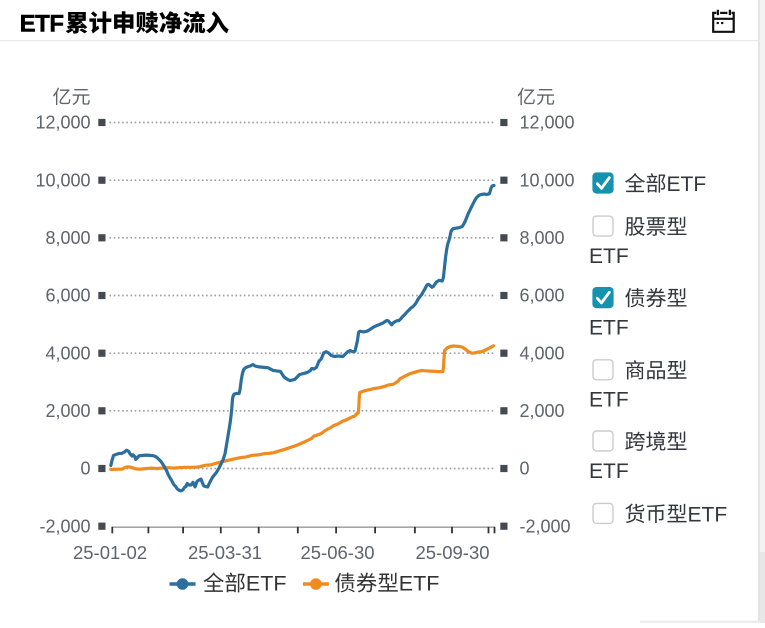  What do you see at coordinates (225, 552) in the screenshot?
I see `svg-text: 25-03-31` at bounding box center [225, 552].